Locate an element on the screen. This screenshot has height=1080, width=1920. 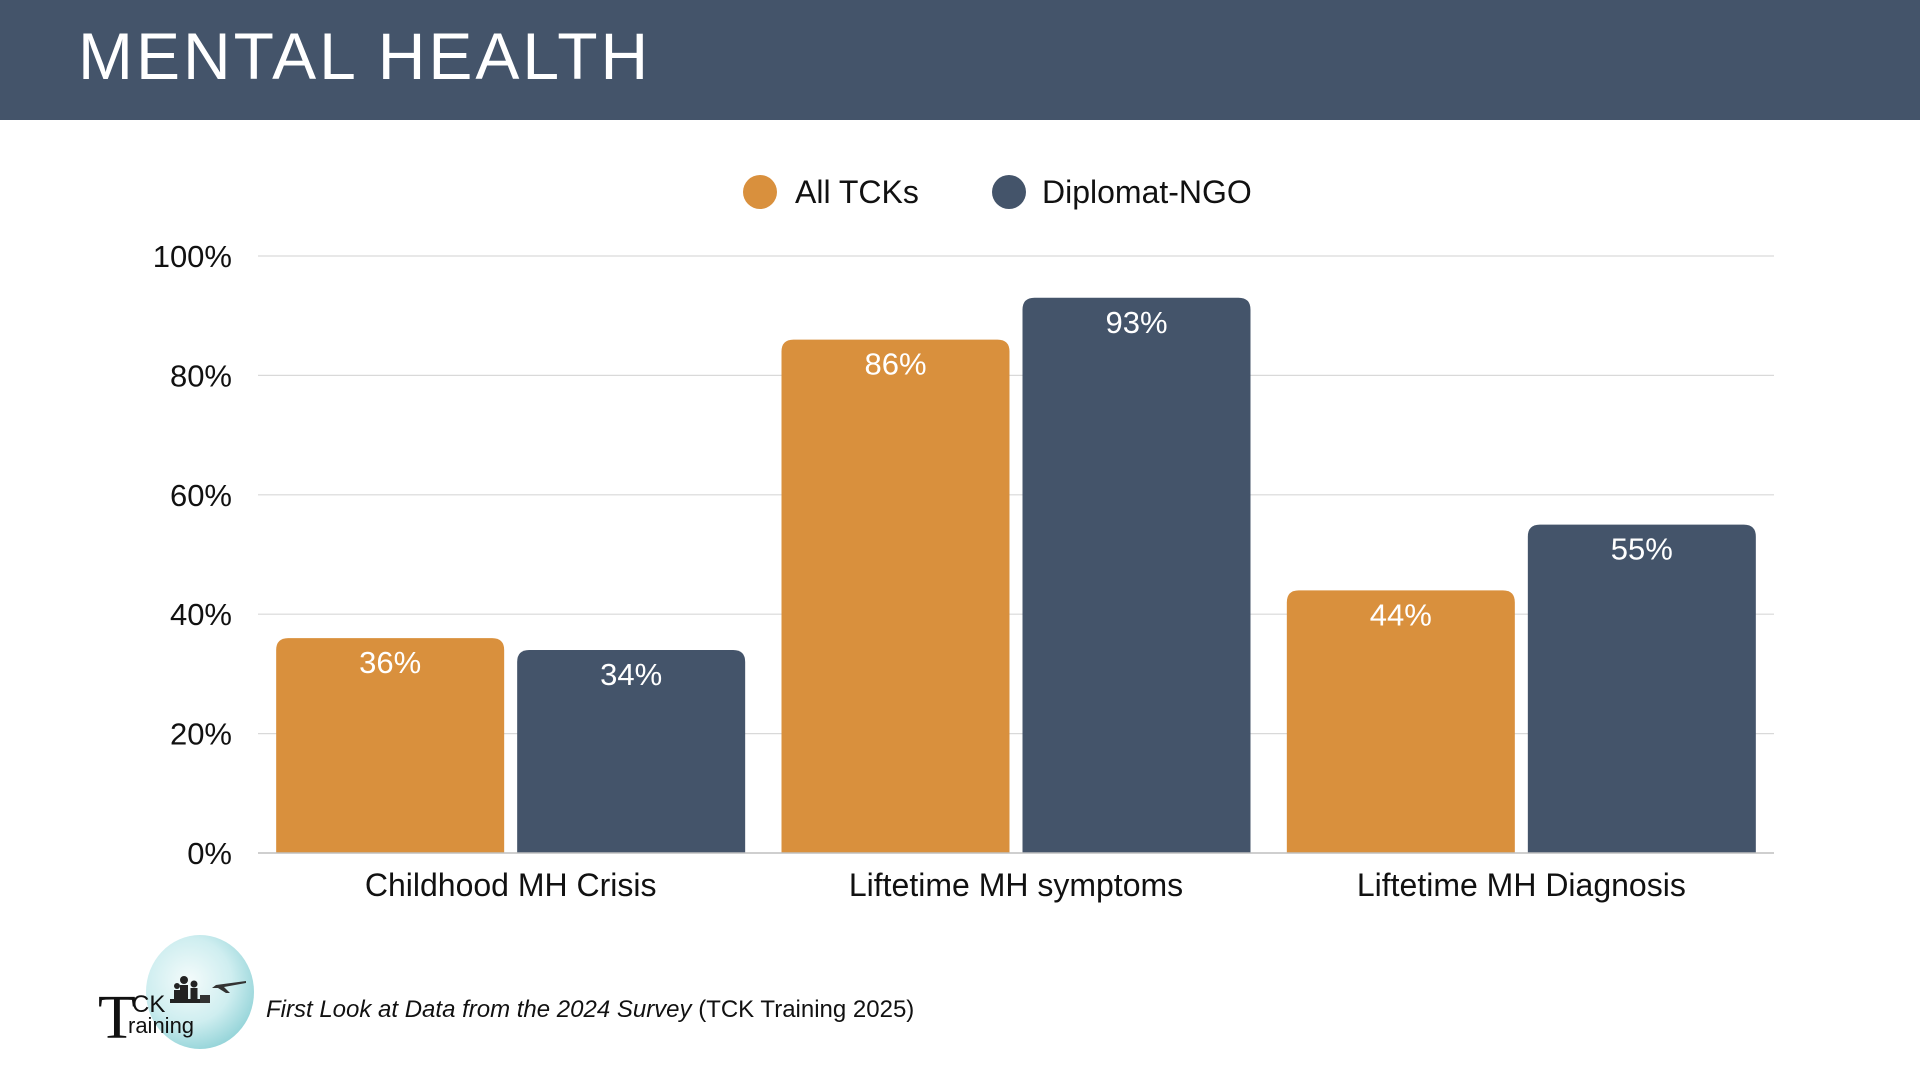
source-citation-italic: First Look at Data from the 2024 Survey is located at coordinates (479, 1009).